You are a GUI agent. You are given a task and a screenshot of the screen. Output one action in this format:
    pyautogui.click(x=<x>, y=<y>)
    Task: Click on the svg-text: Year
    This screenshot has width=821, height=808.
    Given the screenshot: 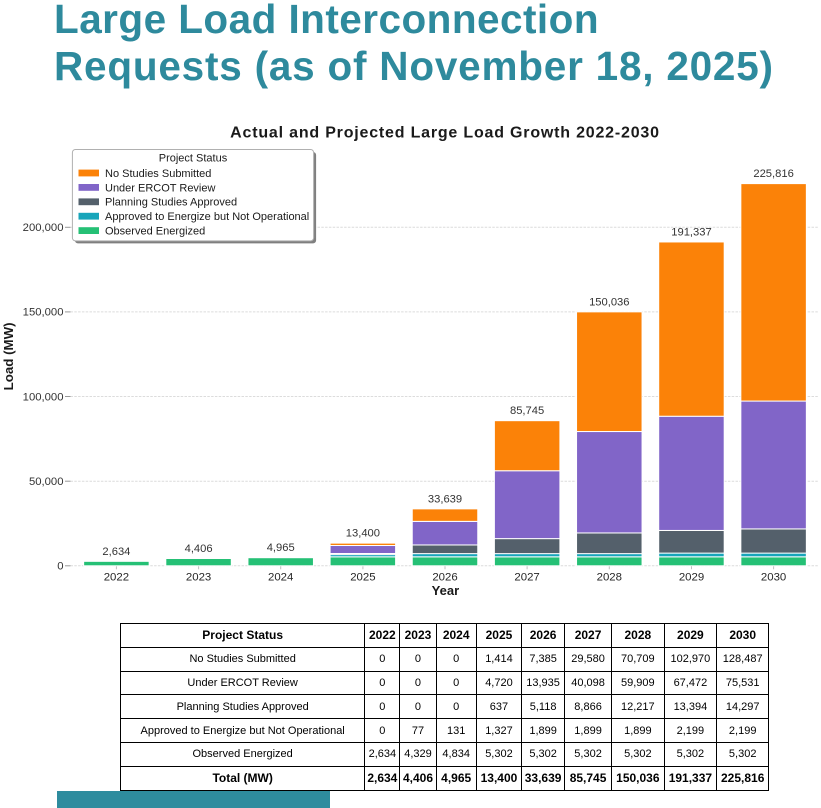 What is the action you would take?
    pyautogui.click(x=445, y=590)
    